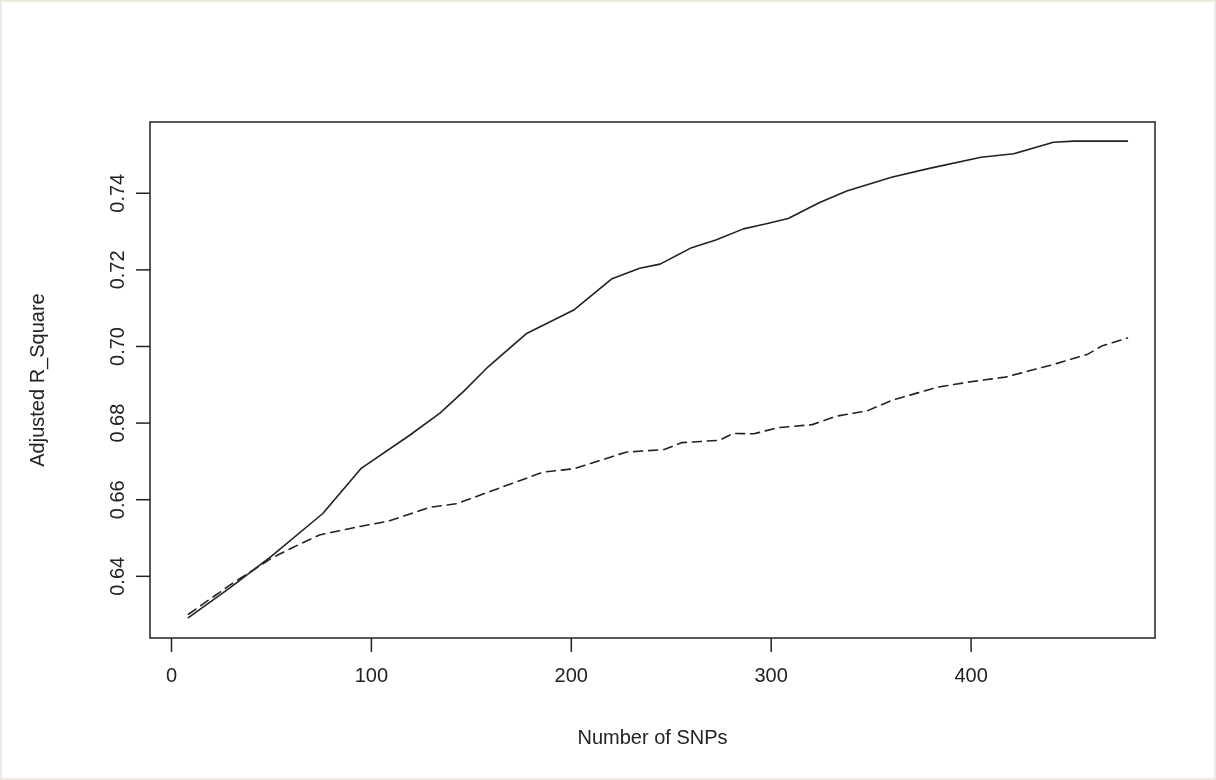 This screenshot has width=1216, height=780. I want to click on y-tick-label: 0.64, so click(117, 576).